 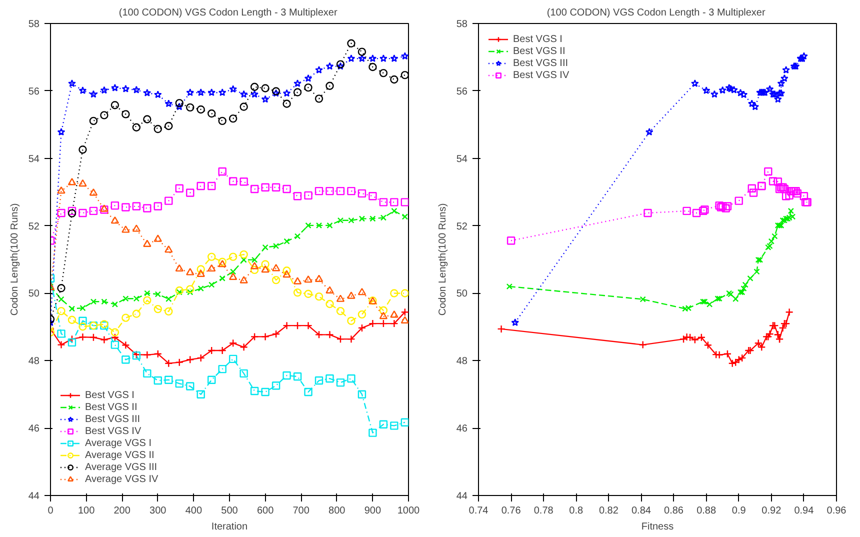 I want to click on x-tick-label: 100, so click(x=87, y=511).